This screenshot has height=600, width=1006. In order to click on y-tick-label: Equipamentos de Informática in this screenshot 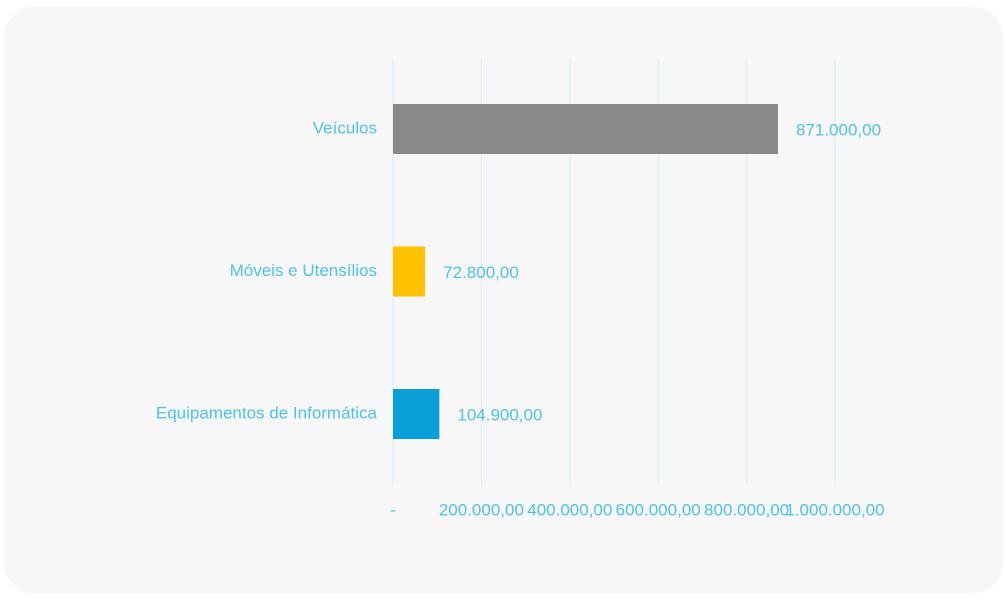, I will do `click(267, 412)`.